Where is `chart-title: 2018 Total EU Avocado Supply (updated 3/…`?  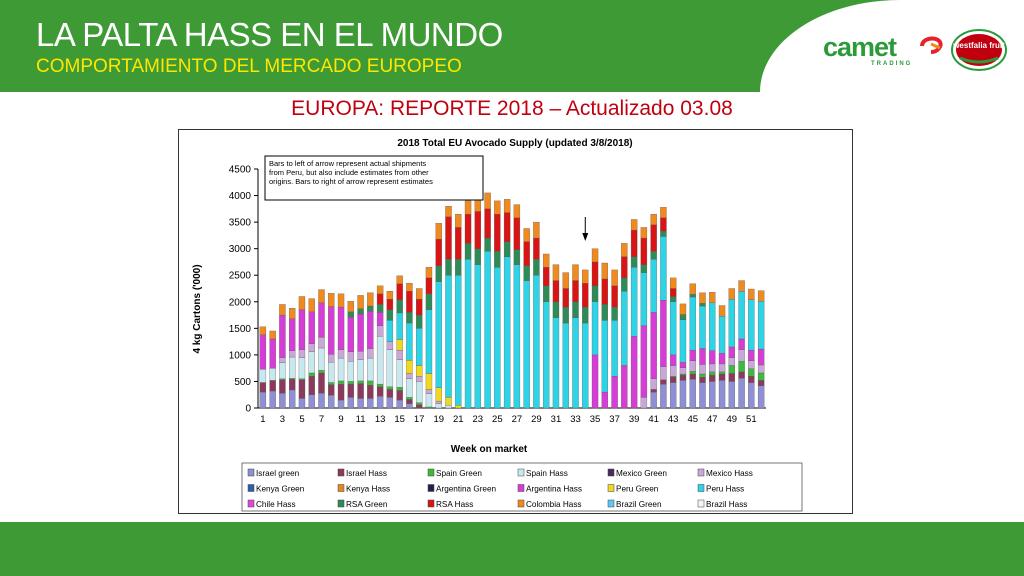
chart-title: 2018 Total EU Avocado Supply (updated 3/… is located at coordinates (514, 143).